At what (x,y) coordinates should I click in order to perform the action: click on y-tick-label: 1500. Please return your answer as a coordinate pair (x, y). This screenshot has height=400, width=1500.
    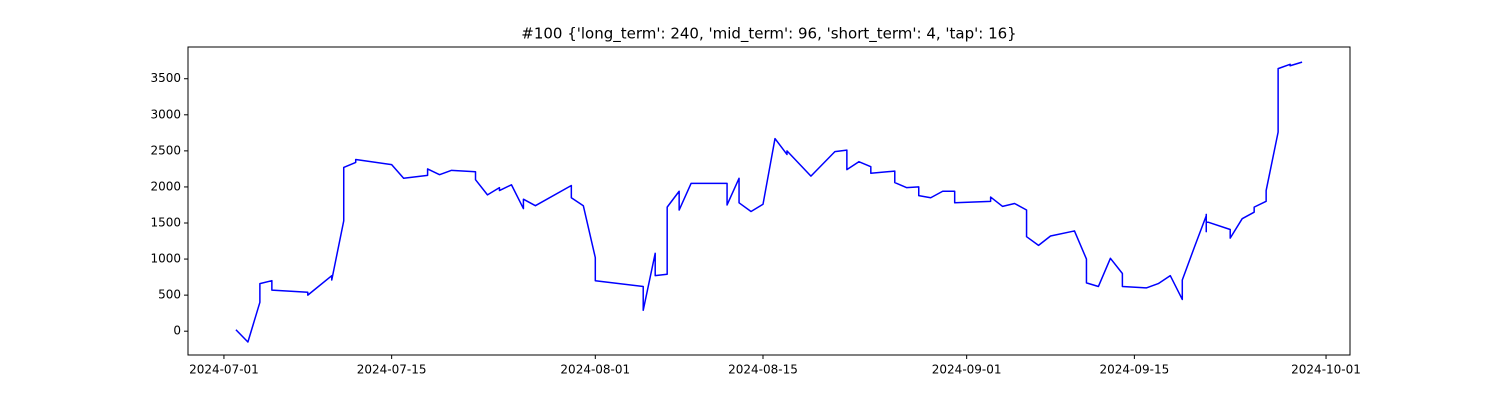
    Looking at the image, I should click on (165, 223).